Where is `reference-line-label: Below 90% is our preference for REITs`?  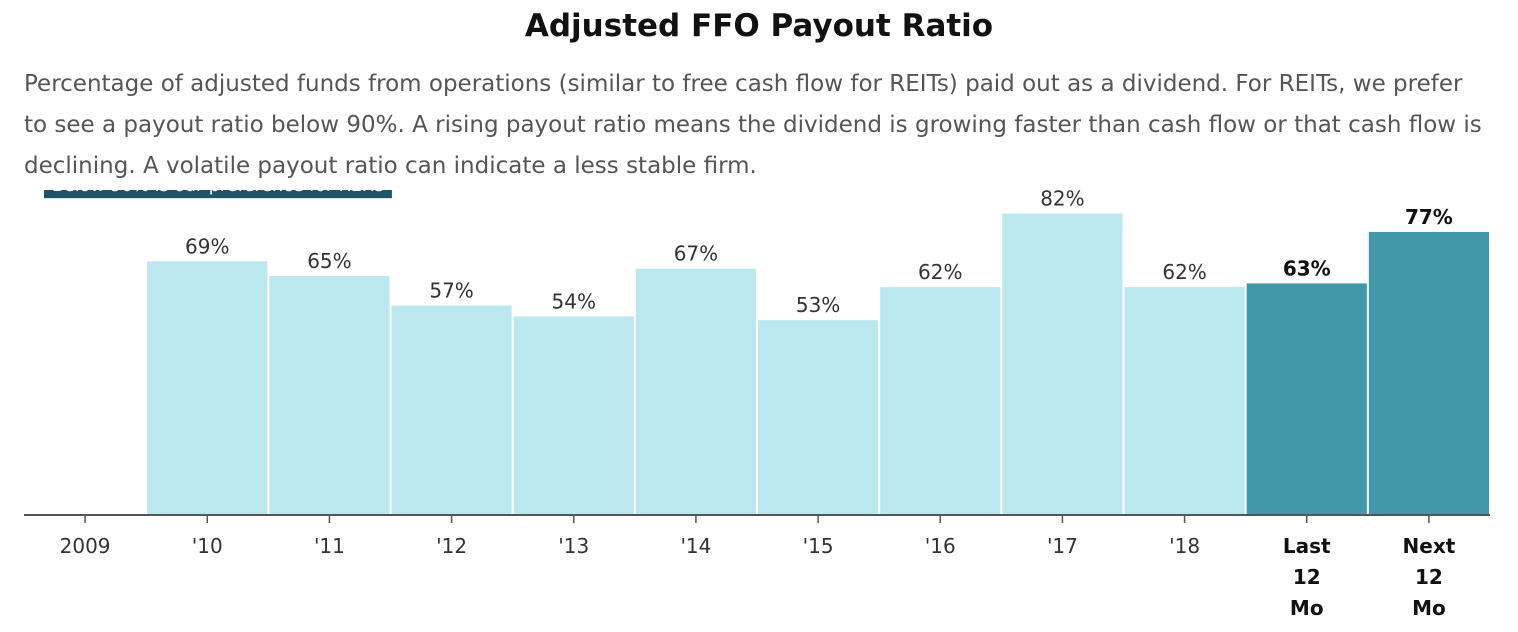
reference-line-label: Below 90% is our preference for REITs is located at coordinates (218, 193).